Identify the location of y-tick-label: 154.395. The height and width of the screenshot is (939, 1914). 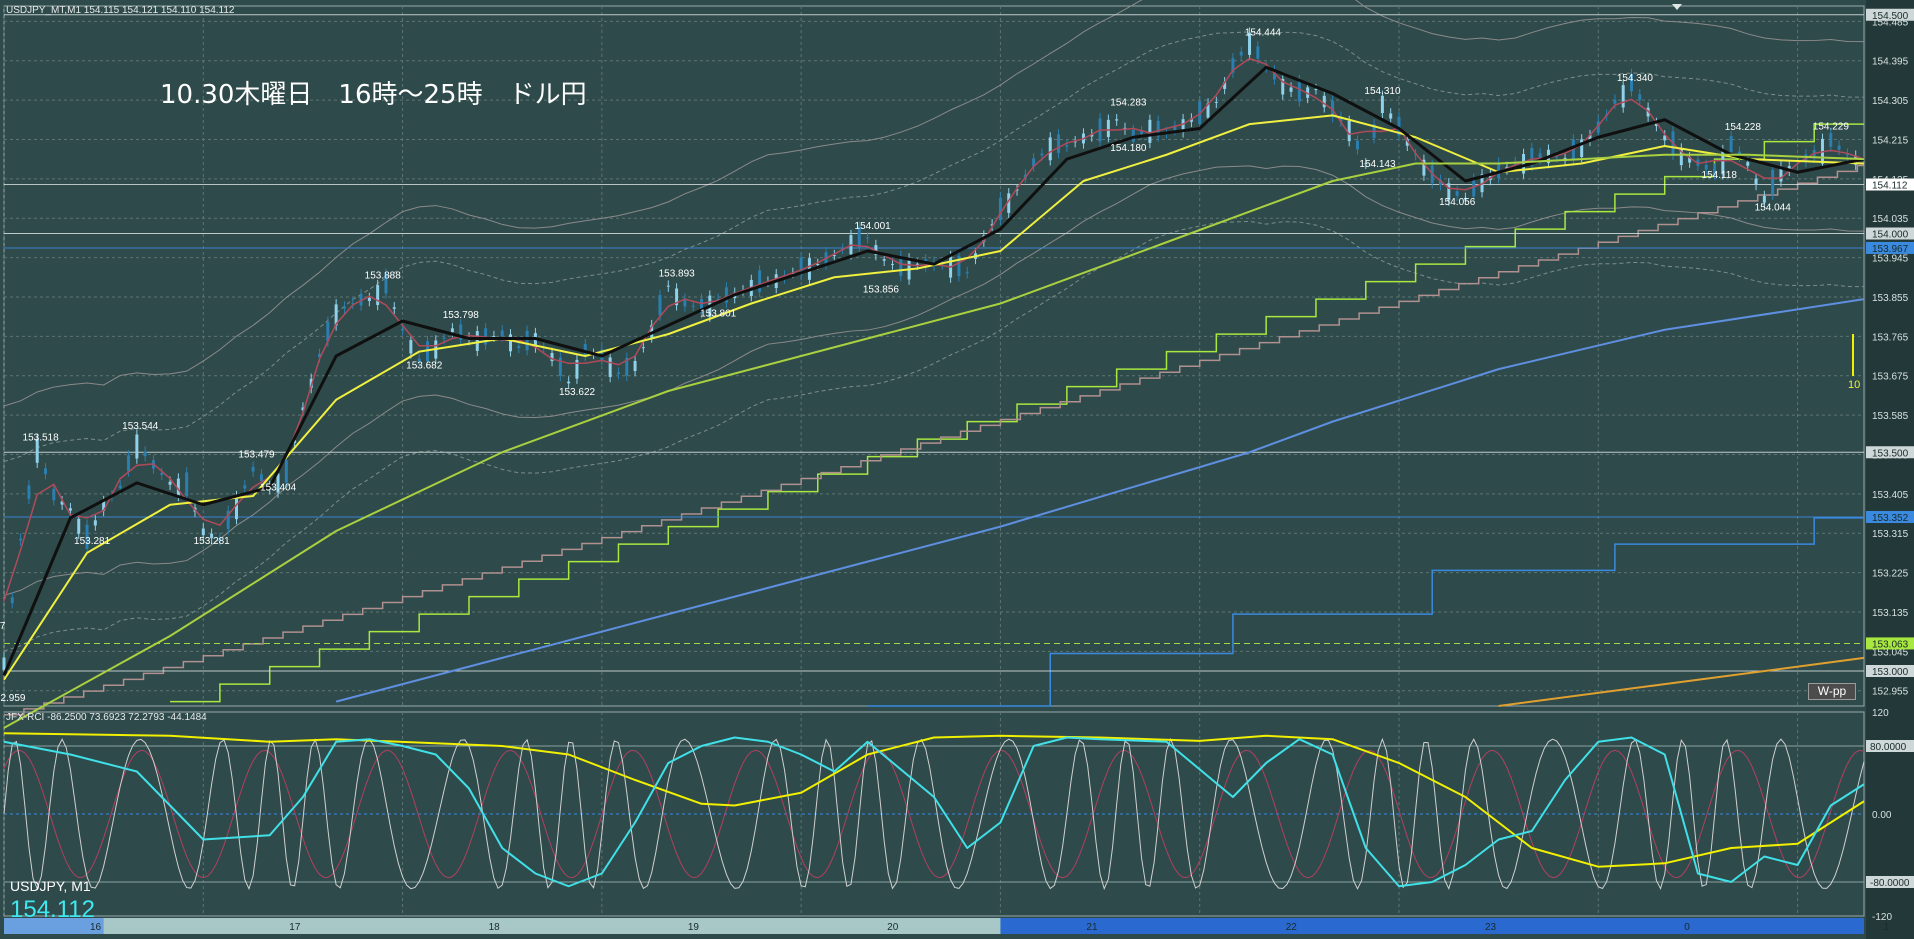
(1890, 62).